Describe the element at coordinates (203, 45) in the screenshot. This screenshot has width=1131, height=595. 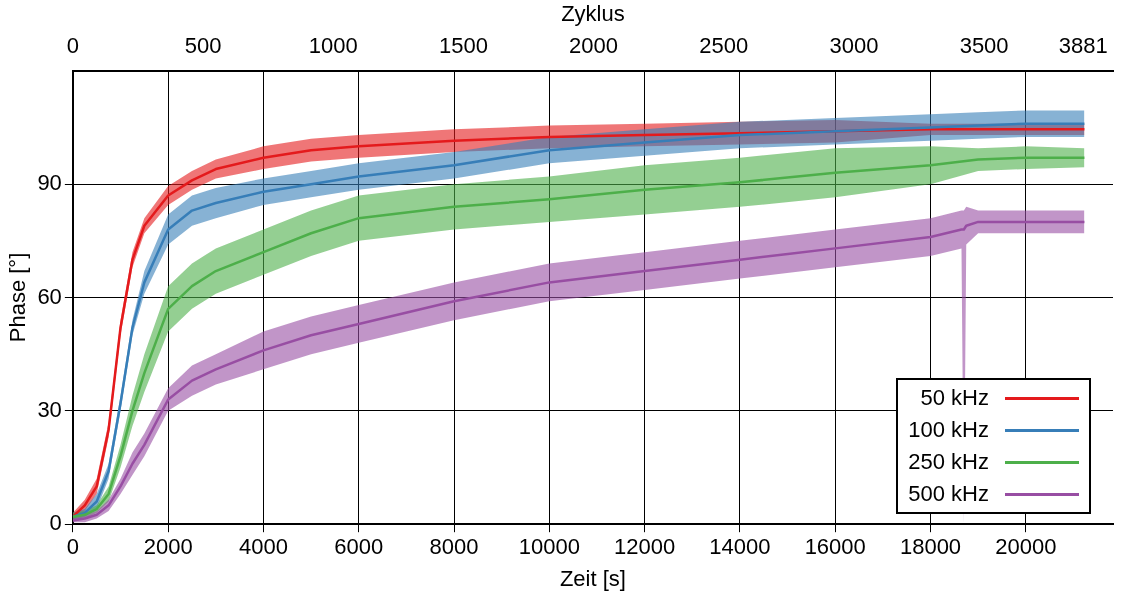
I see `x2-tick-label: 500` at that location.